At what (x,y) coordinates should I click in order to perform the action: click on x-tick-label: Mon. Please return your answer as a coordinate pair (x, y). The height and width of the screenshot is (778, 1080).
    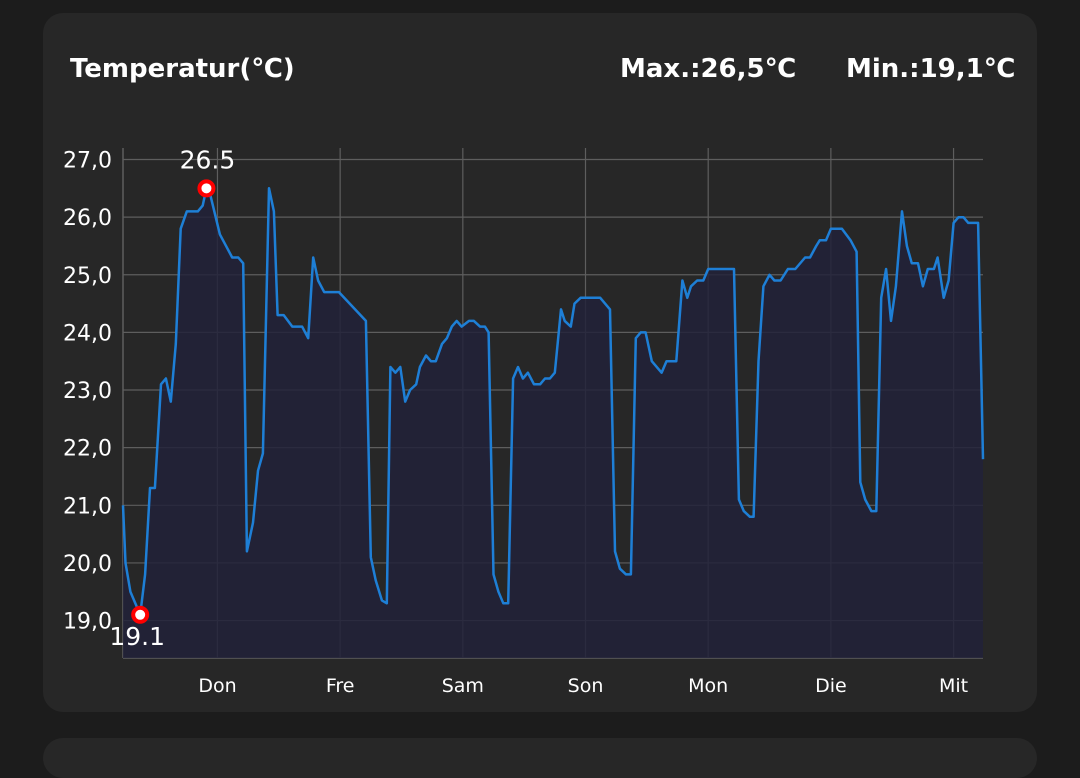
    Looking at the image, I should click on (708, 686).